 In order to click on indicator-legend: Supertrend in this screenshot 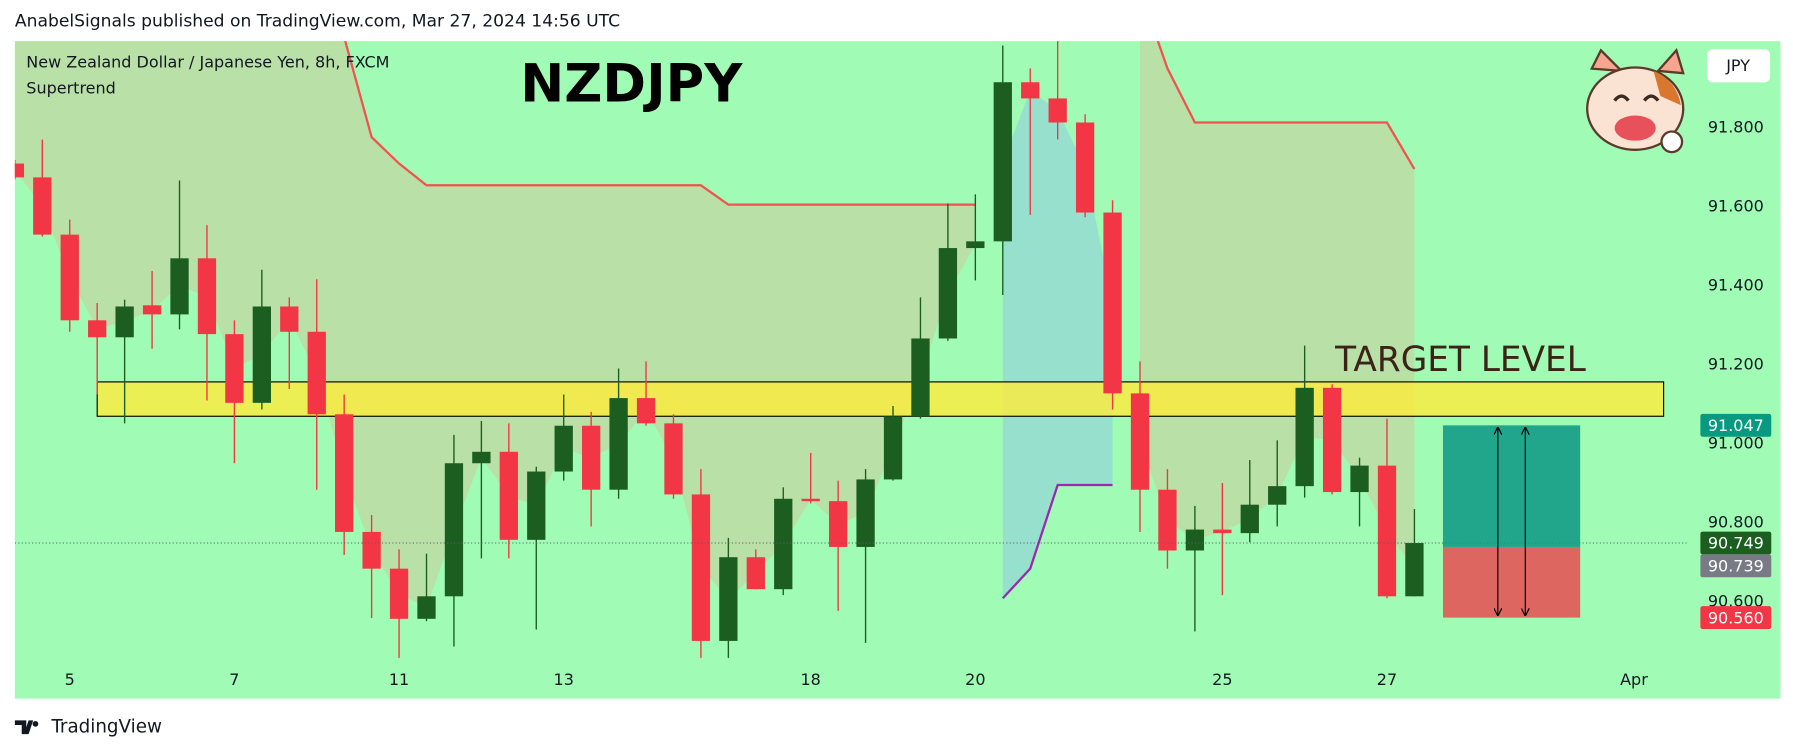, I will do `click(71, 88)`.